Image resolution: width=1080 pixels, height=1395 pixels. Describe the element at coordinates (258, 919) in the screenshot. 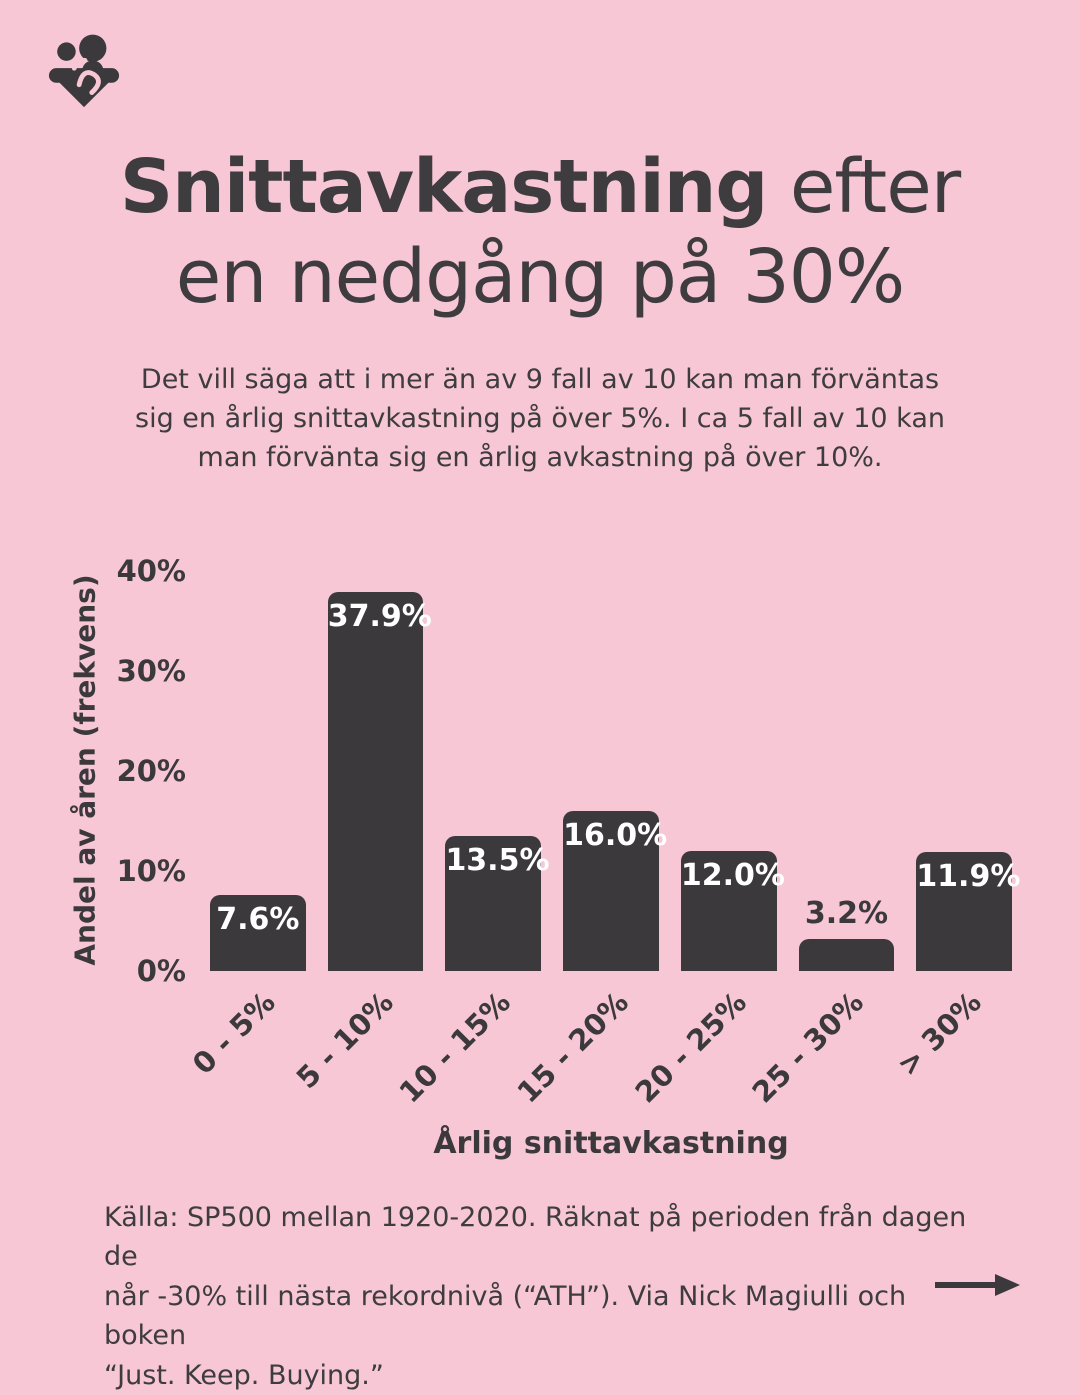

I see `bar-value-label: 7.6%` at that location.